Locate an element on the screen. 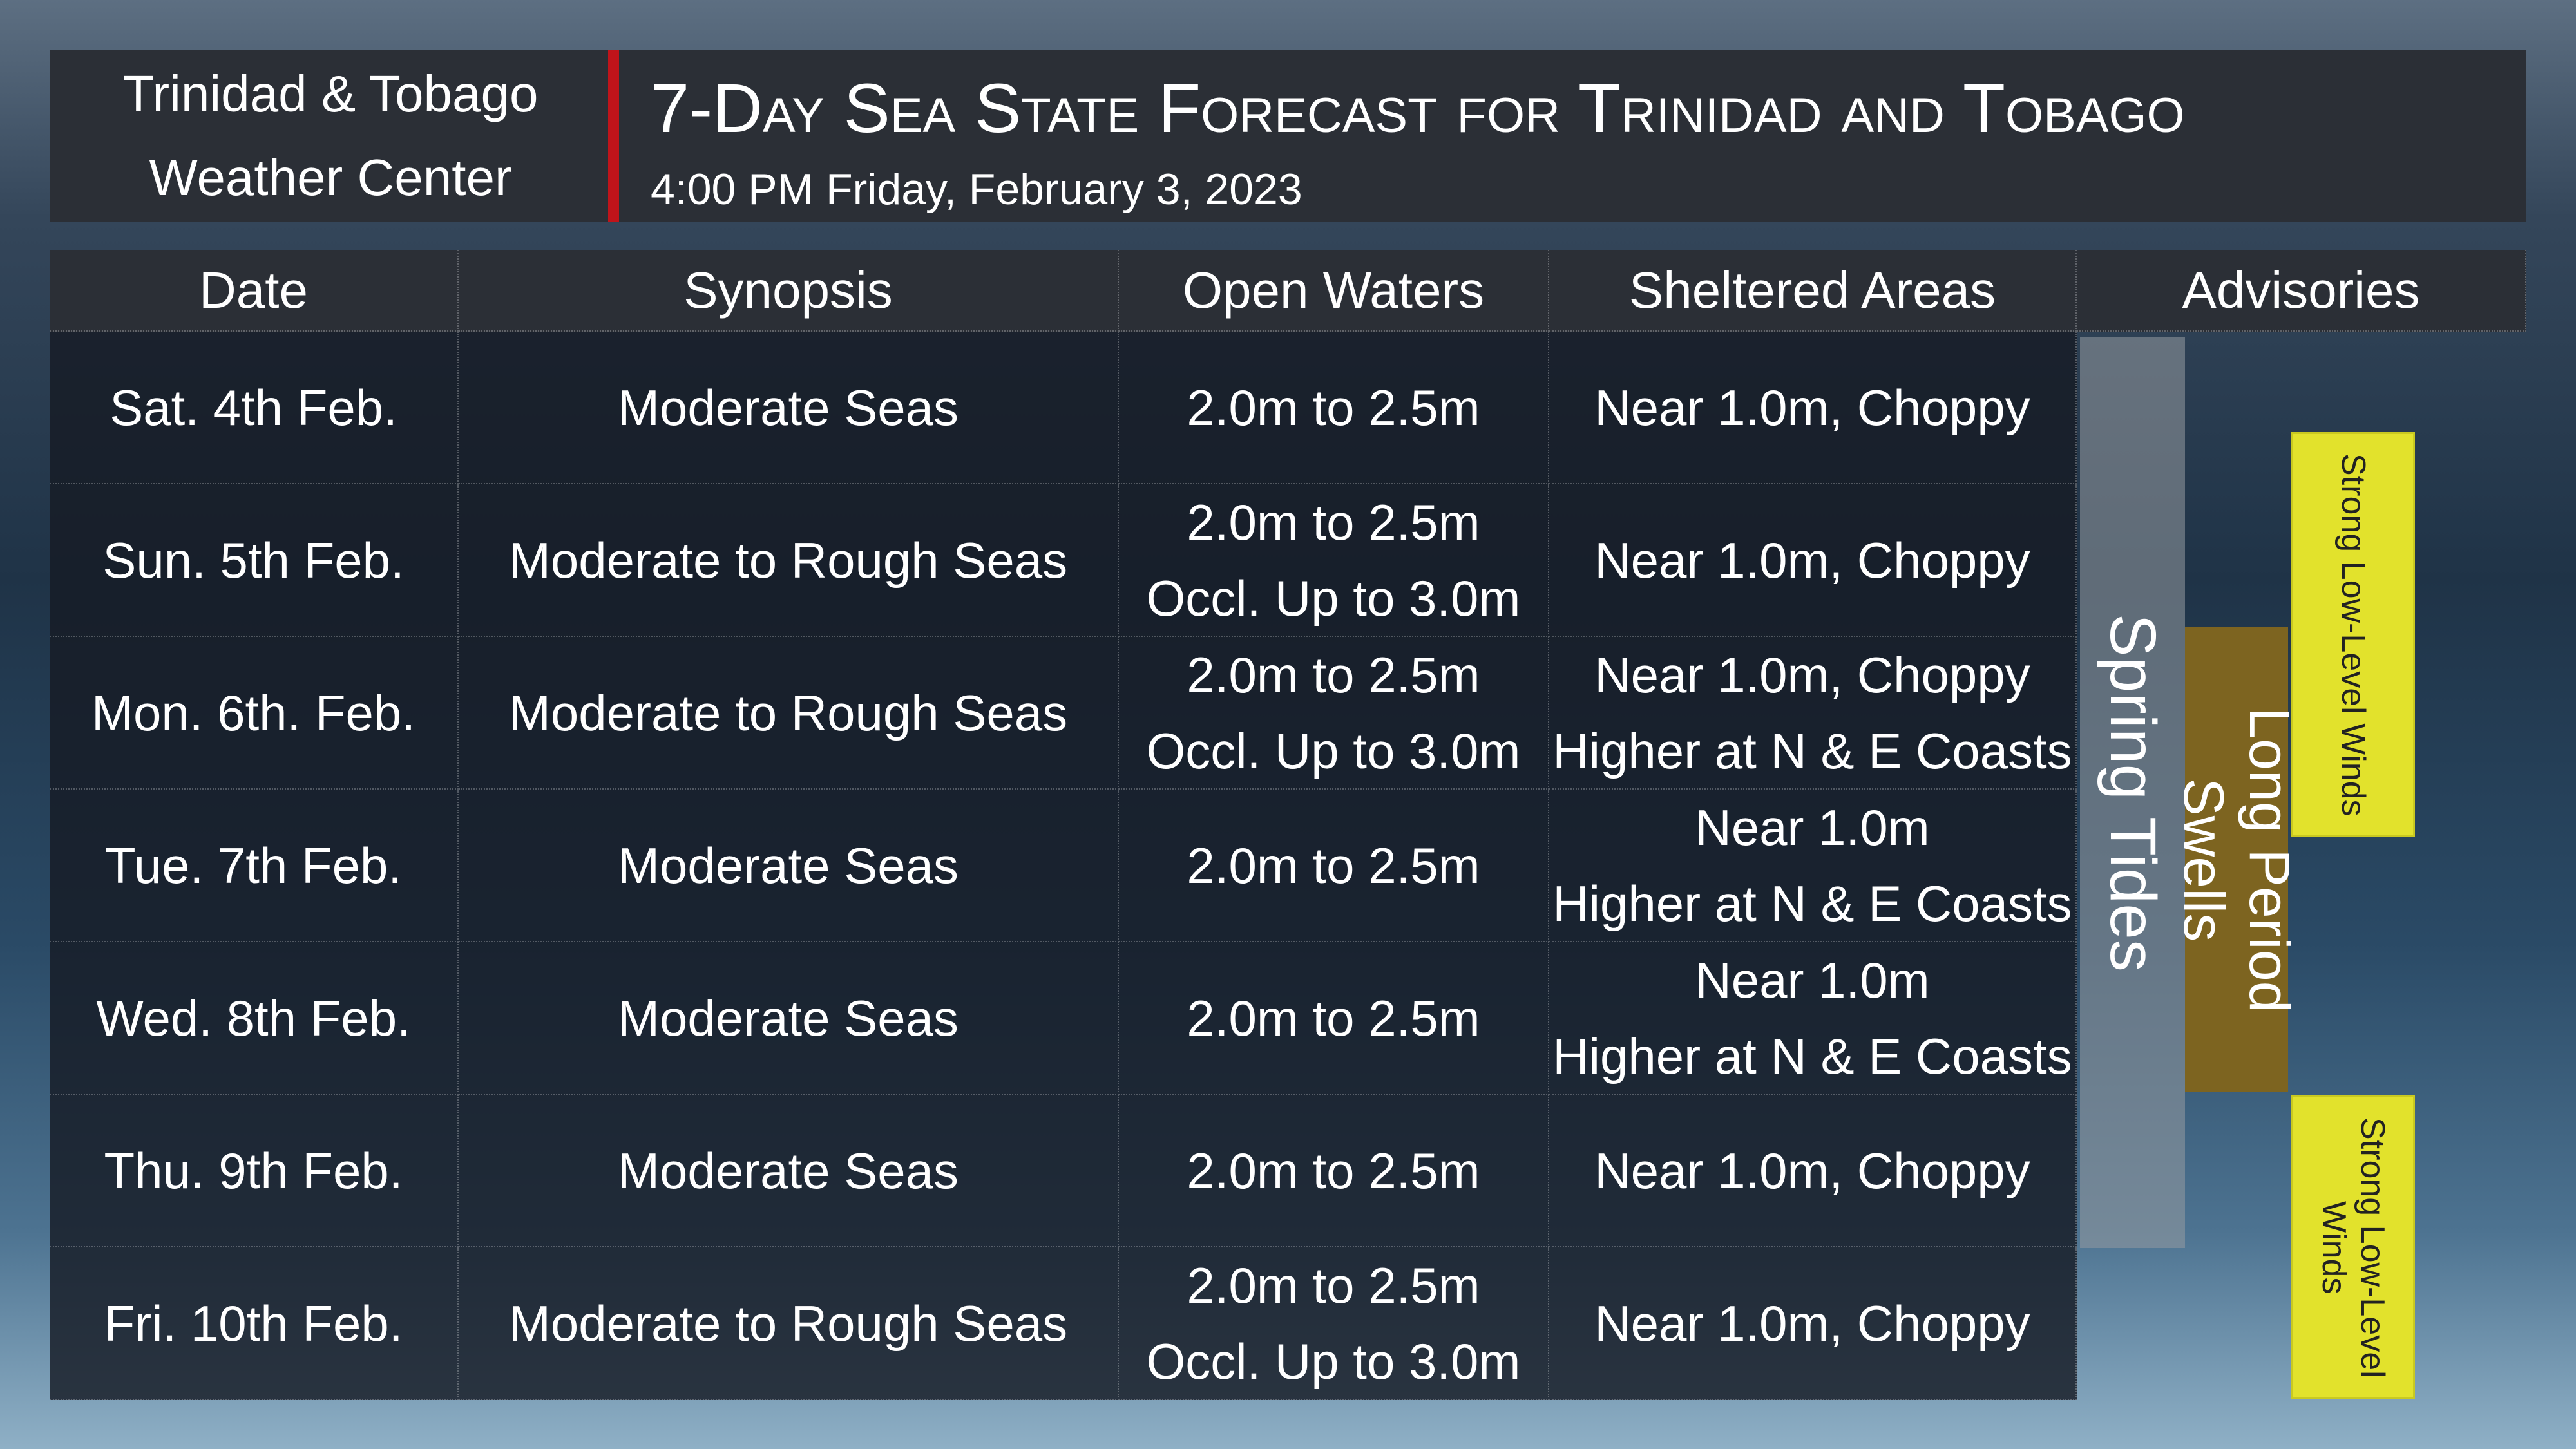  table-cell: Tue. 7th Feb. is located at coordinates (254, 866).